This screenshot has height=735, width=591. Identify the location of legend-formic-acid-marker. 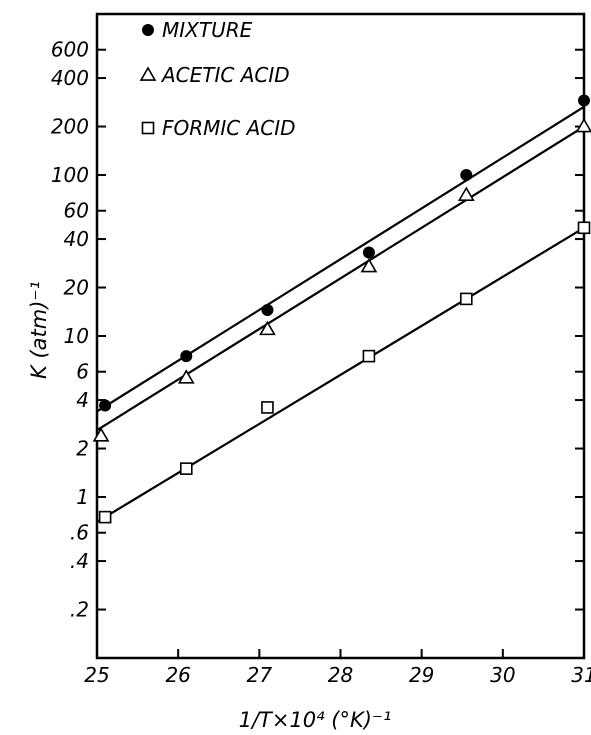
(148, 128).